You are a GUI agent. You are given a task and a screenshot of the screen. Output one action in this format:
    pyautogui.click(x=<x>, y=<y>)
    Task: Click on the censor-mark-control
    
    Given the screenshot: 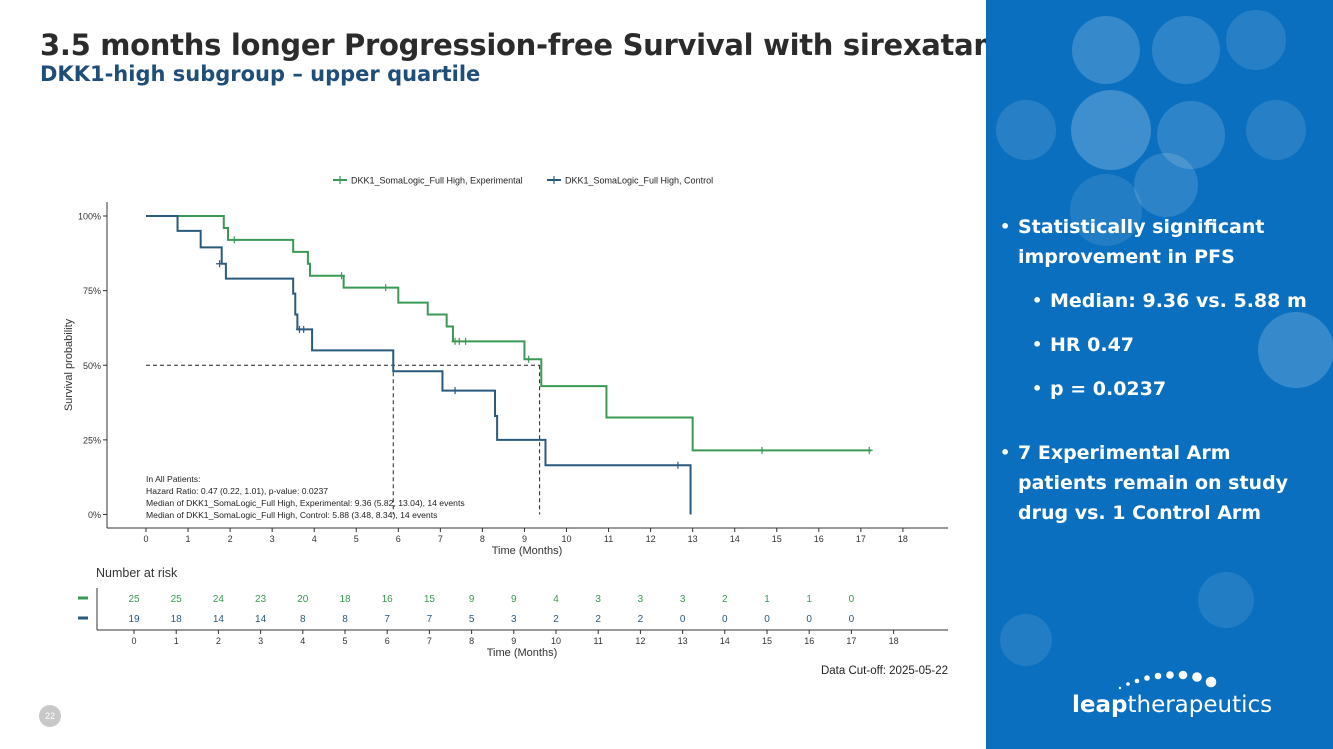 What is the action you would take?
    pyautogui.click(x=678, y=465)
    